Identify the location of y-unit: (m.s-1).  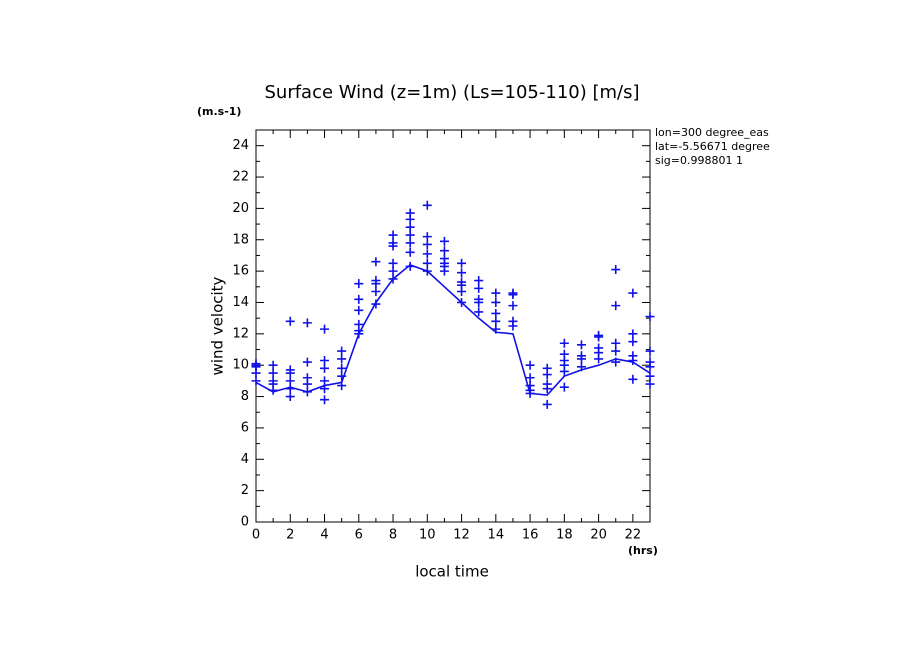
(219, 111).